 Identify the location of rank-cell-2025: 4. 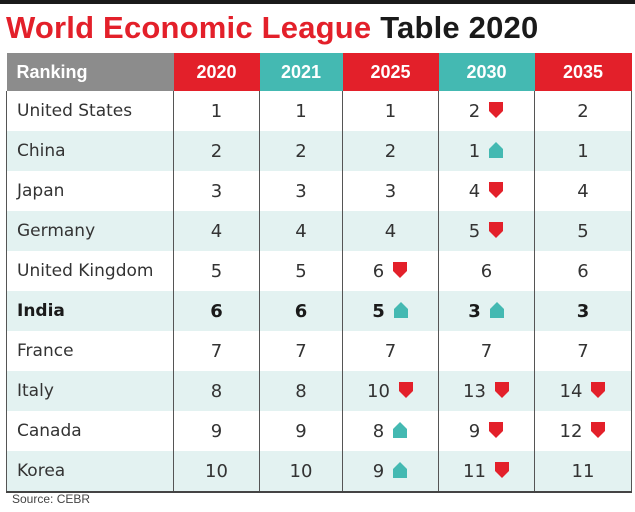
(390, 231).